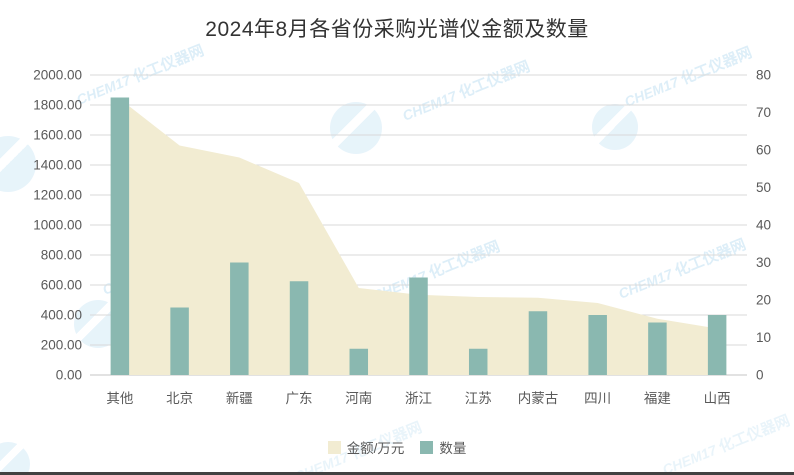  Describe the element at coordinates (61, 285) in the screenshot. I see `y-axis-left-label: 600.00` at that location.